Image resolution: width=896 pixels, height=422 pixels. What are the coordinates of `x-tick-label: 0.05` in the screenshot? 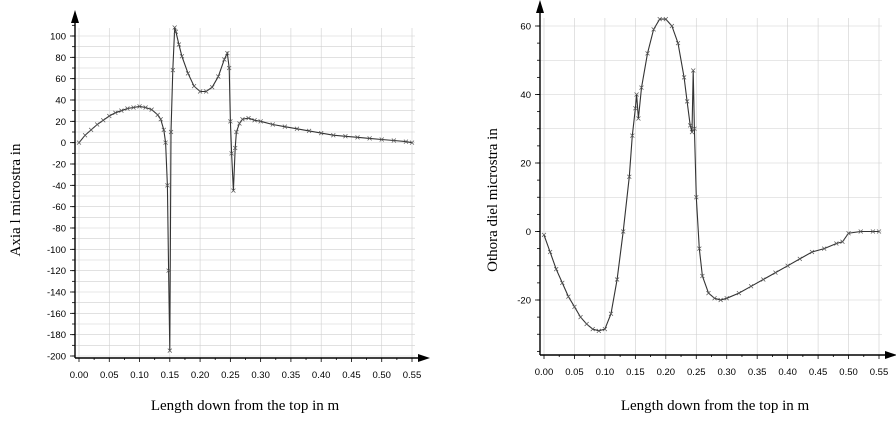 It's located at (574, 372).